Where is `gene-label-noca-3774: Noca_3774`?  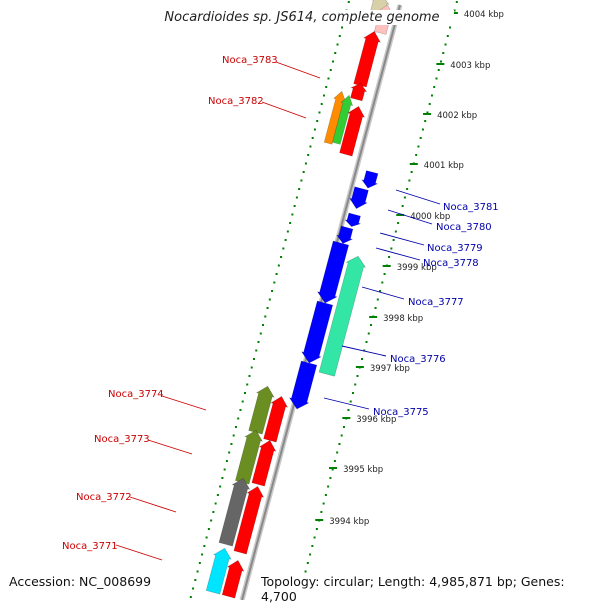
gene-label-noca-3774: Noca_3774 is located at coordinates (136, 394).